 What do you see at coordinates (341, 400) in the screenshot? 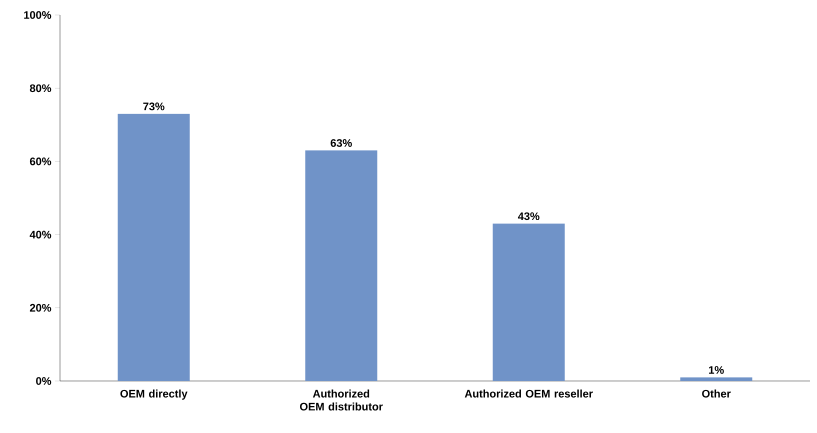
I see `x-tick-label: Authorized OEM distributor` at bounding box center [341, 400].